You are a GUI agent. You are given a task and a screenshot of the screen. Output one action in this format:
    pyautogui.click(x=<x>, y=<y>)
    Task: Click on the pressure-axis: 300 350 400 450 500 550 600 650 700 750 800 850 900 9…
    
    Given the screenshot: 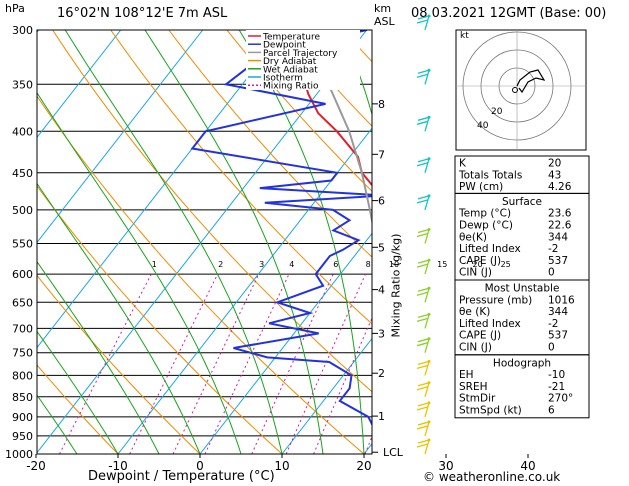 What is the action you would take?
    pyautogui.click(x=19, y=242)
    